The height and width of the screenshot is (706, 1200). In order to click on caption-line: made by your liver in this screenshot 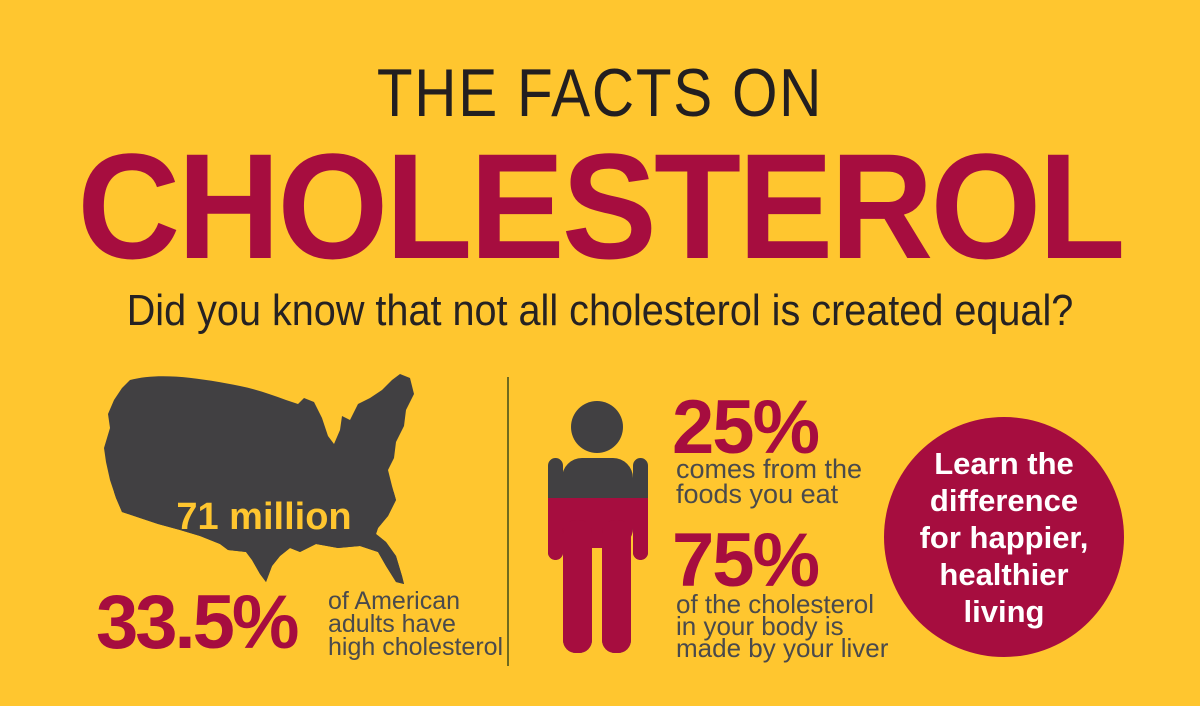, I will do `click(782, 648)`.